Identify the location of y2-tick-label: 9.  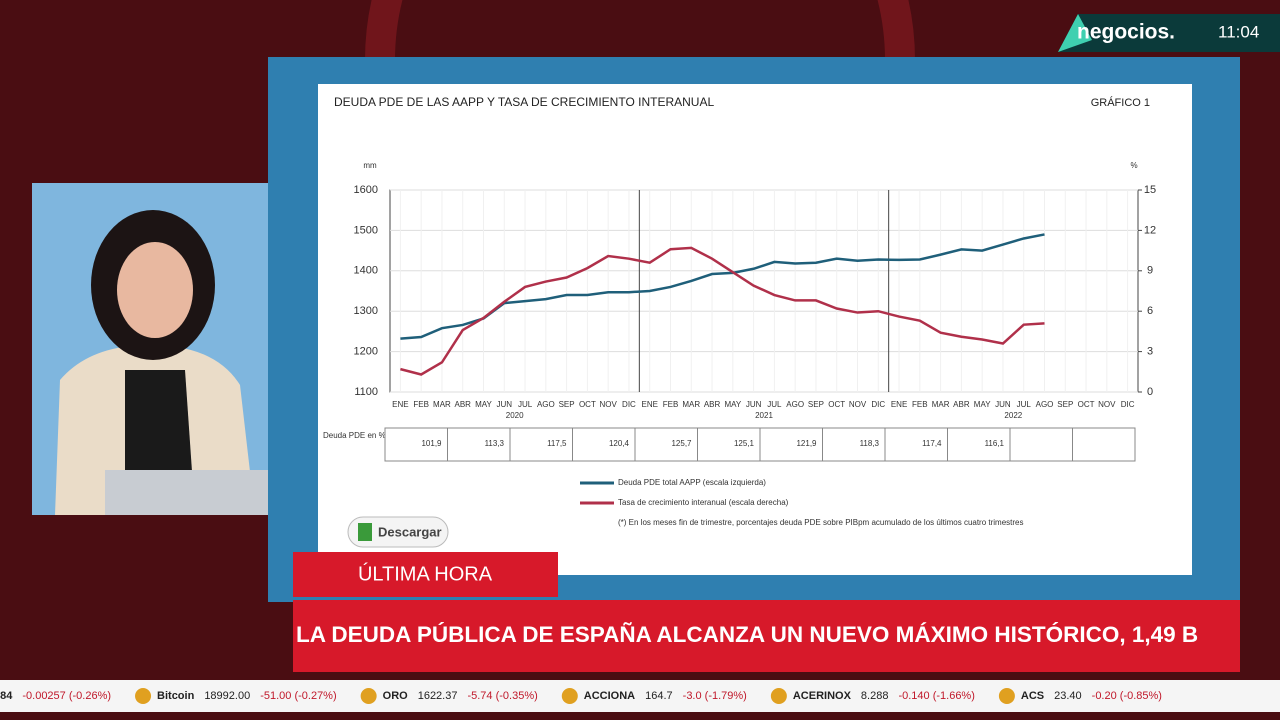
(1150, 271).